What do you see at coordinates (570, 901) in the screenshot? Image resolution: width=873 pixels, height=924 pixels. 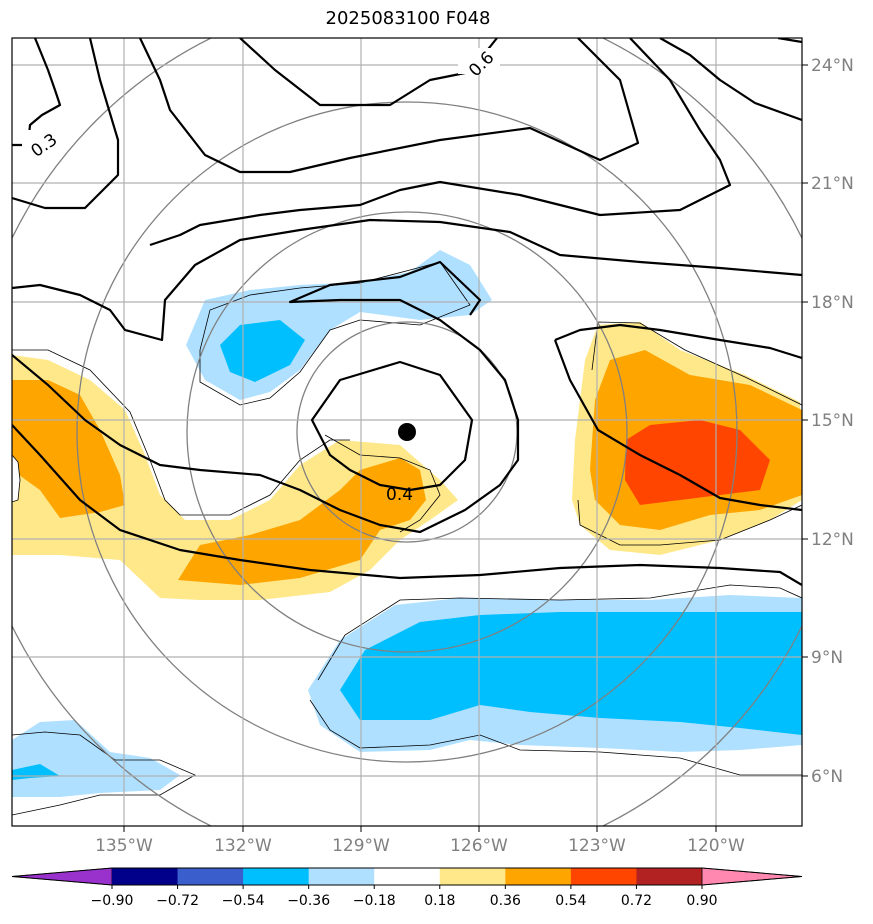 I see `colorbar-tick-label: 0.54` at bounding box center [570, 901].